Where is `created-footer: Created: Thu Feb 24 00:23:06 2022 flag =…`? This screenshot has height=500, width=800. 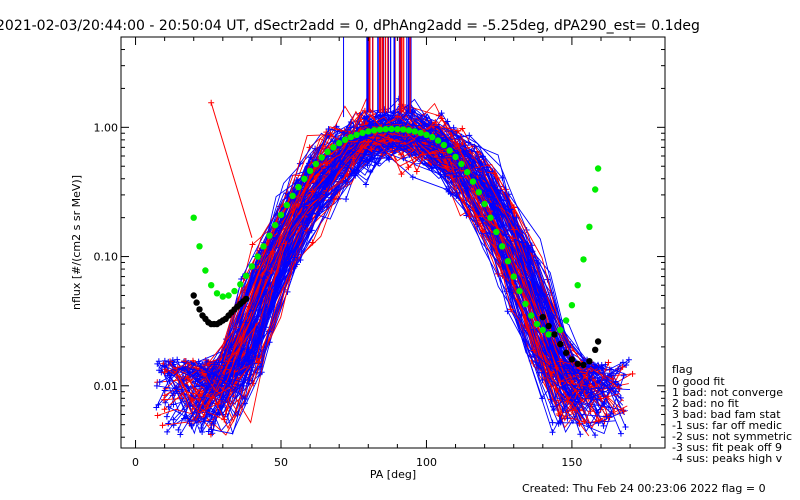 created-footer: Created: Thu Feb 24 00:23:06 2022 flag =… is located at coordinates (644, 488).